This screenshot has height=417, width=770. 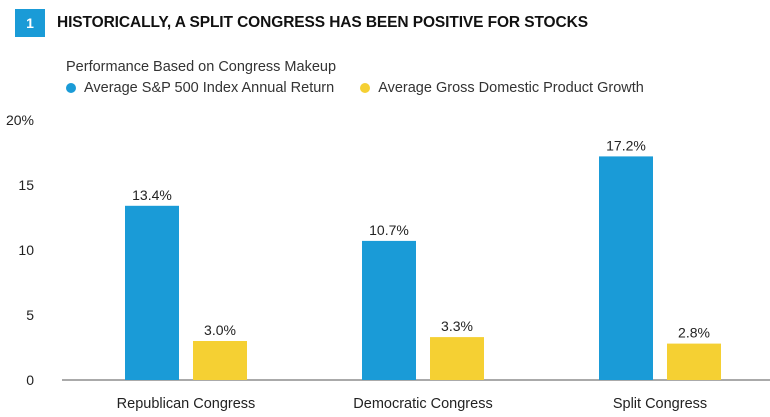 I want to click on y-tick-label: 10, so click(x=26, y=250).